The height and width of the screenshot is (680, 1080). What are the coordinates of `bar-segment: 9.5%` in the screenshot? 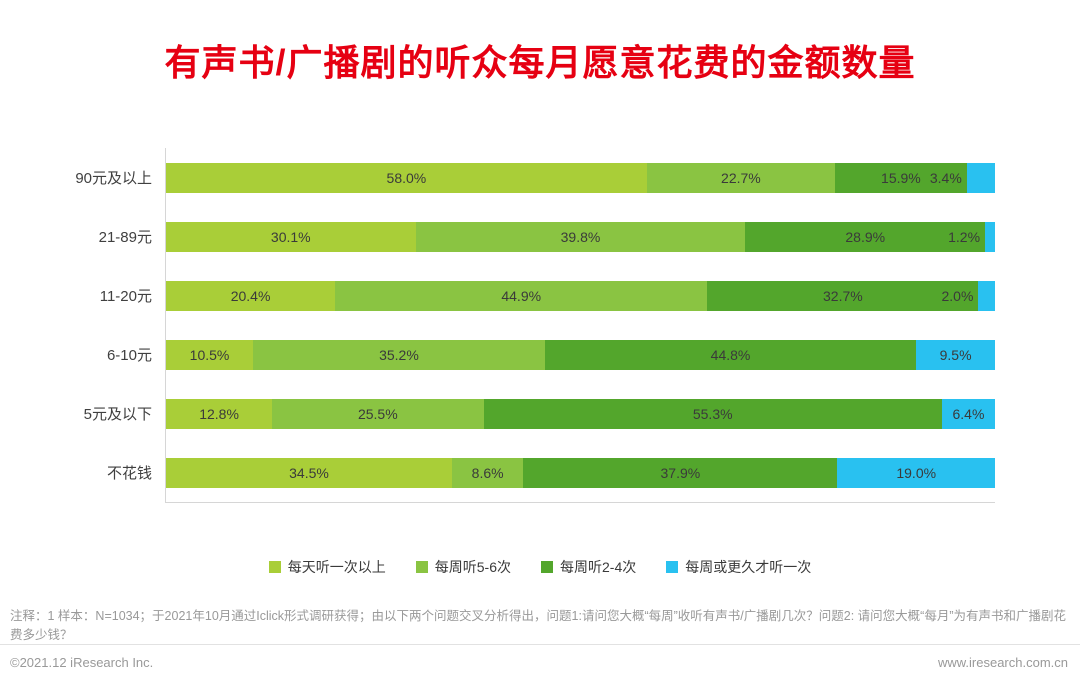 It's located at (955, 354).